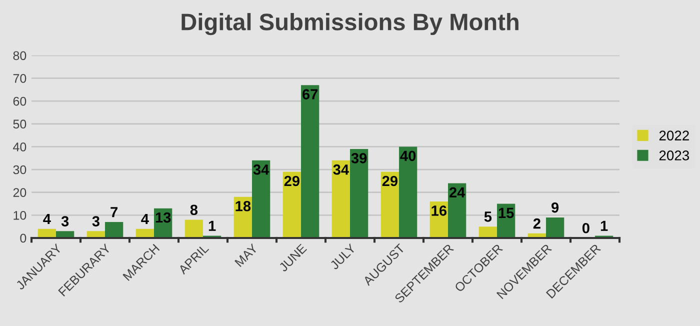 The image size is (700, 326). I want to click on data-label: 16, so click(439, 211).